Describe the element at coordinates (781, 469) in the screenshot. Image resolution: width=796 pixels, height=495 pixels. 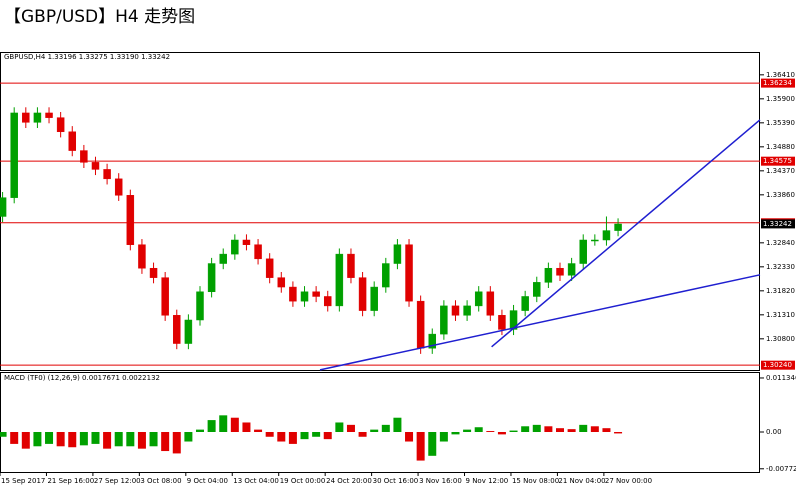
I see `y-tick-label: -0.007725` at that location.